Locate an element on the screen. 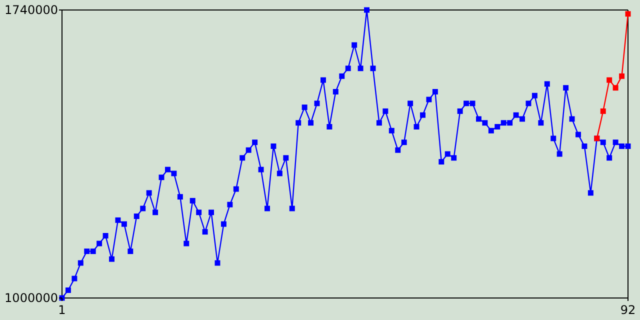  y-tick-label: 1000000 is located at coordinates (31, 298).